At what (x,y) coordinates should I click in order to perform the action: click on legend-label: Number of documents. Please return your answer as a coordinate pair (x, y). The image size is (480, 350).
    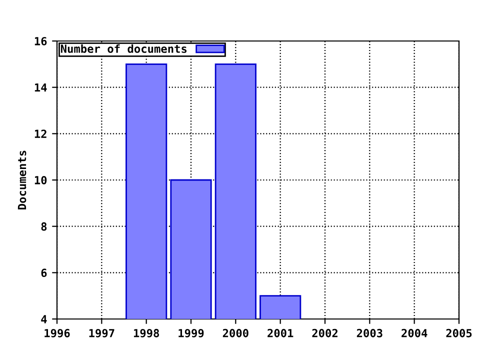
    Looking at the image, I should click on (123, 48).